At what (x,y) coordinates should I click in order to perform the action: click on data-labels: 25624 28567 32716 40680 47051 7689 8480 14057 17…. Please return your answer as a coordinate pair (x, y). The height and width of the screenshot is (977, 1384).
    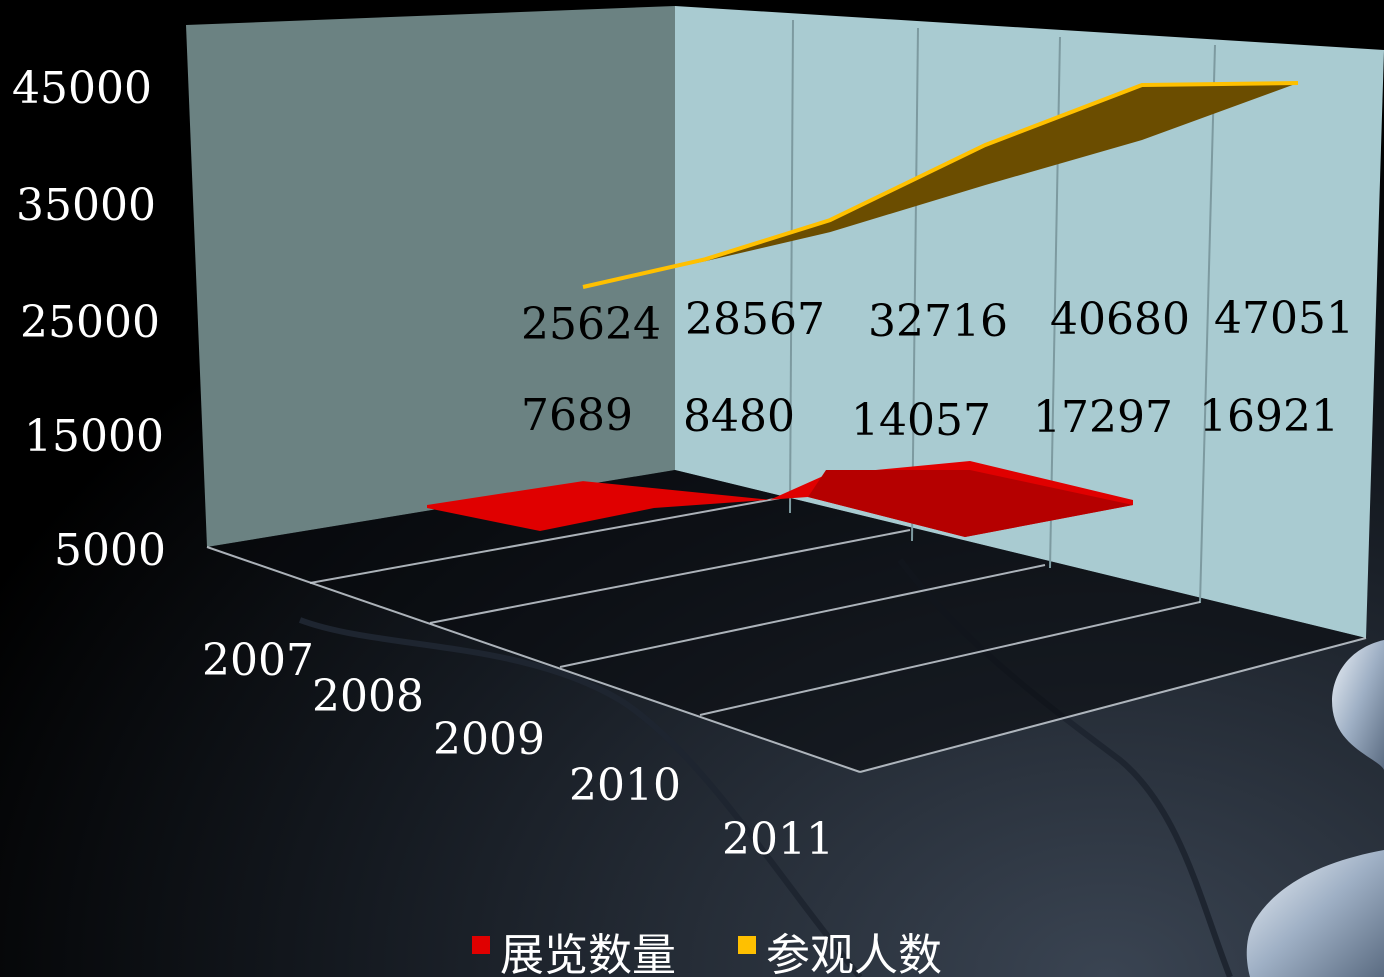
    Looking at the image, I should click on (937, 369).